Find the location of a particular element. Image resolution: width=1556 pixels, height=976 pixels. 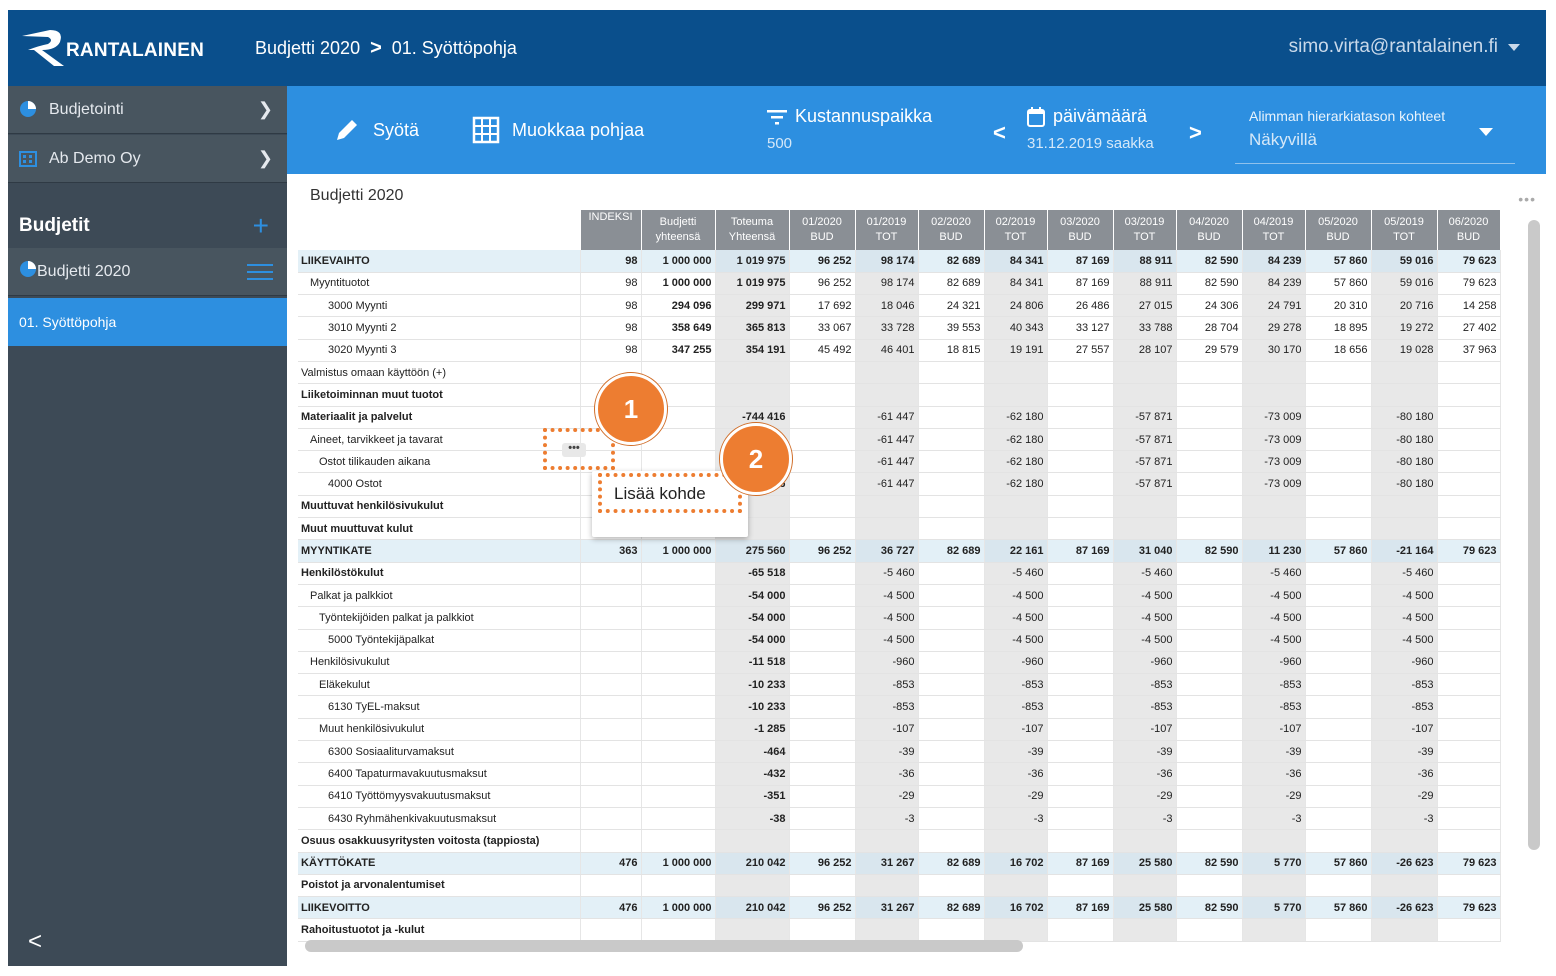

table-cell: -65 518 is located at coordinates (752, 573).